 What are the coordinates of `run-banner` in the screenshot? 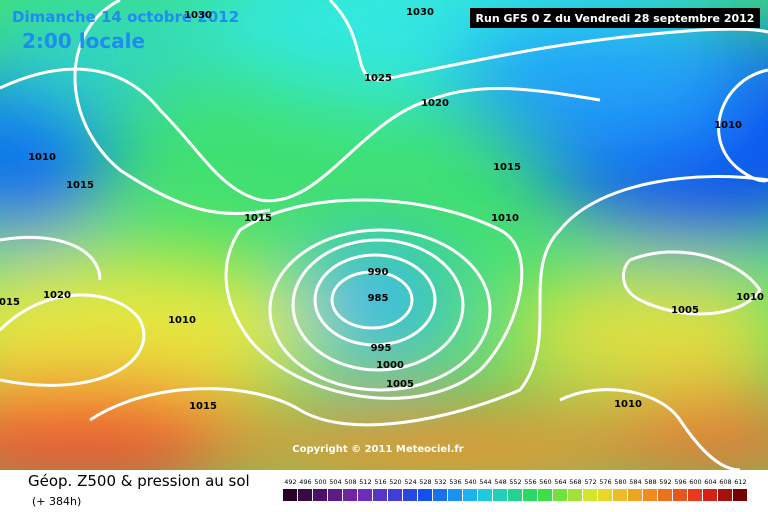 It's located at (615, 18).